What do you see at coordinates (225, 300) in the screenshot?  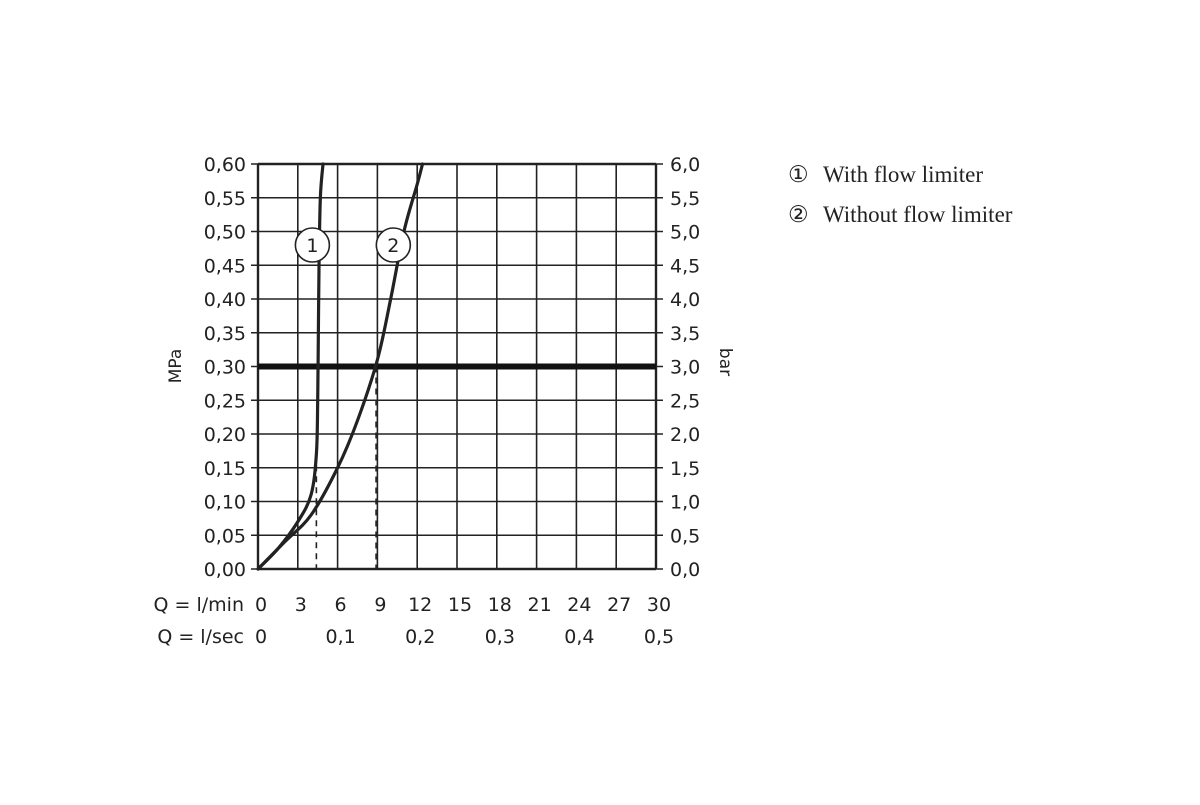 I see `y-tick-label-left: 0,40` at bounding box center [225, 300].